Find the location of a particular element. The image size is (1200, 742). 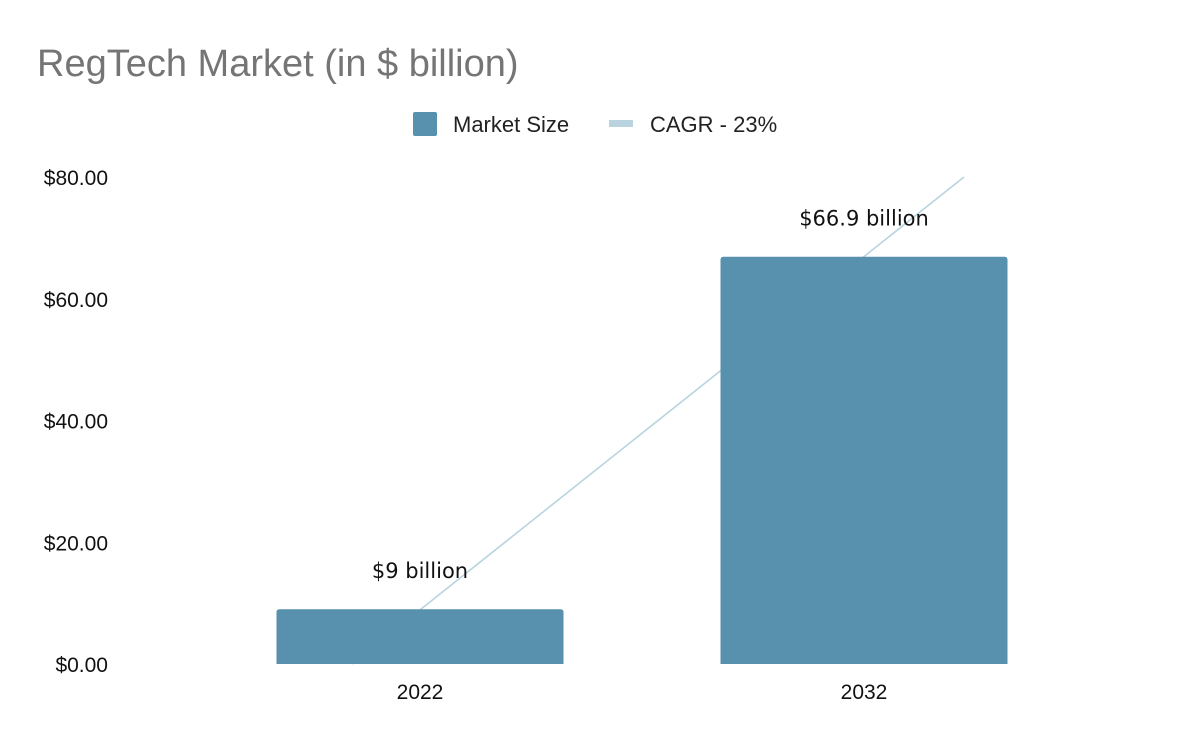

x-tick-label: 2032 is located at coordinates (864, 692).